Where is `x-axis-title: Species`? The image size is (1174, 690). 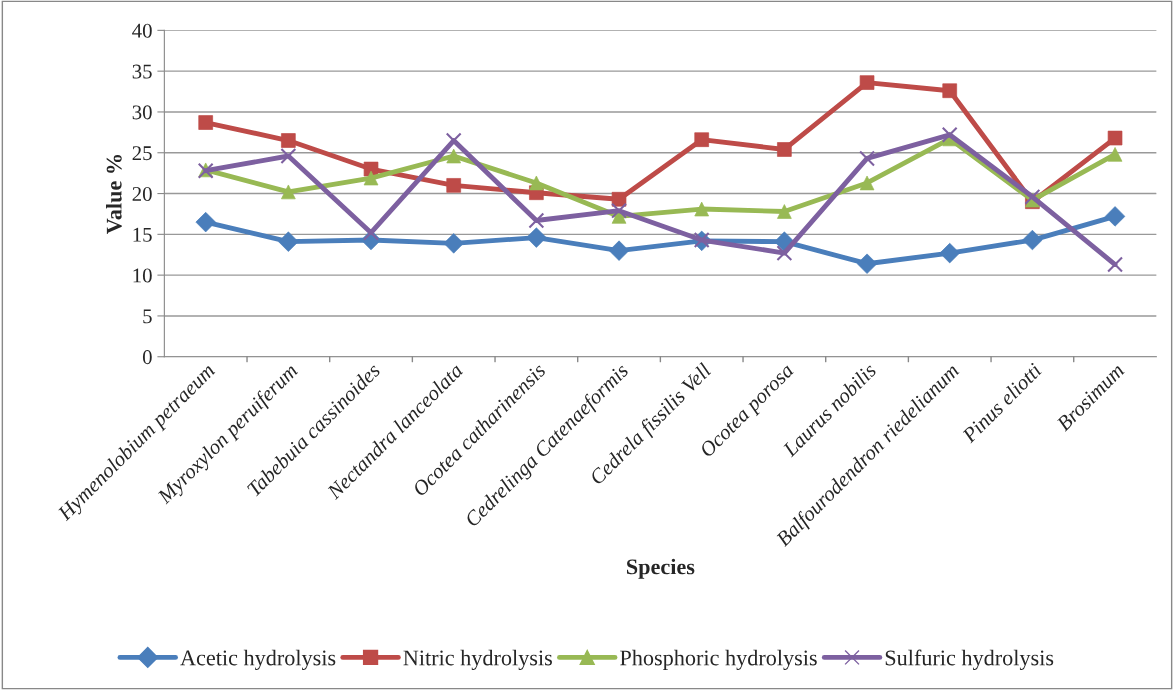
x-axis-title: Species is located at coordinates (660, 568).